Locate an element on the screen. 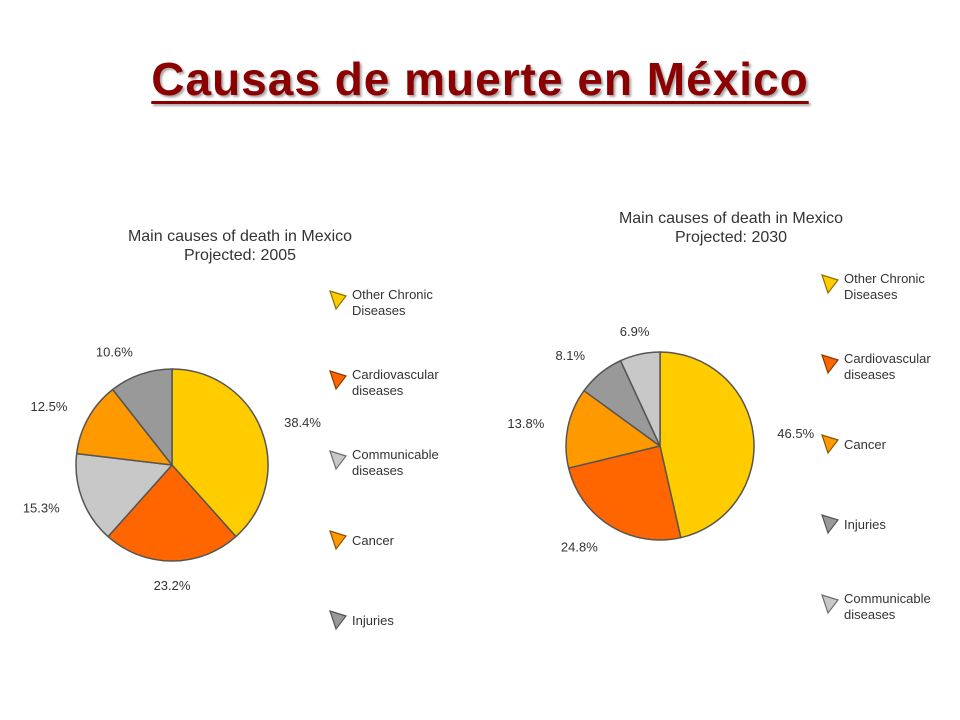 This screenshot has height=720, width=960. slice-value-label: 15.3% is located at coordinates (41, 507).